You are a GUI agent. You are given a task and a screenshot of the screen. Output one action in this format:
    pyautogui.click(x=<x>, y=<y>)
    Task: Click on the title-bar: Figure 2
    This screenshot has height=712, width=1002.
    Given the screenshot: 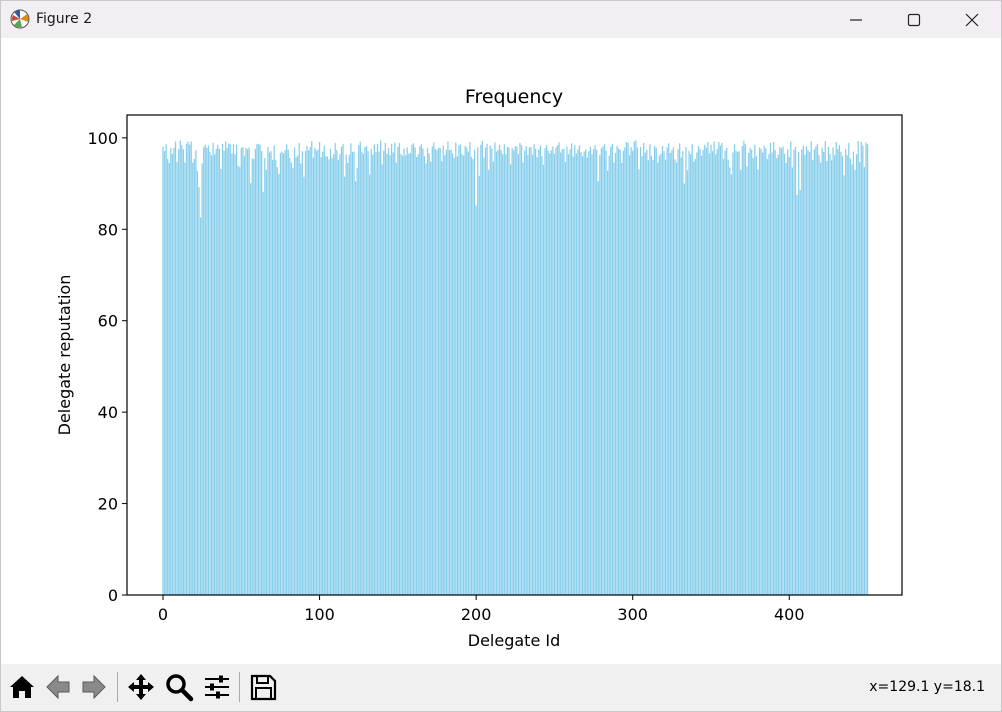 What is the action you would take?
    pyautogui.click(x=501, y=19)
    